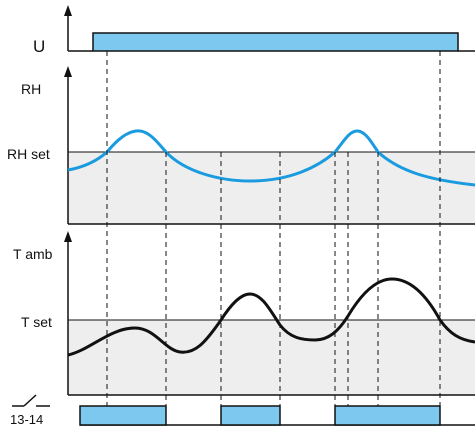 The width and height of the screenshot is (475, 430). What do you see at coordinates (36, 322) in the screenshot?
I see `t-set-label: T set` at bounding box center [36, 322].